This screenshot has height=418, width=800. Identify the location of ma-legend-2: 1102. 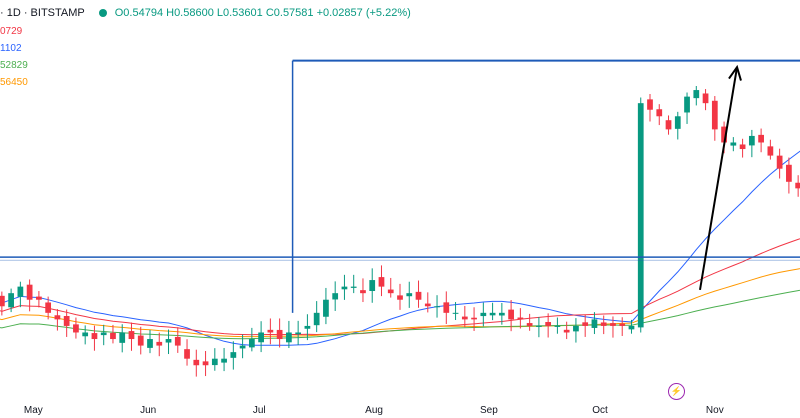
(11, 49).